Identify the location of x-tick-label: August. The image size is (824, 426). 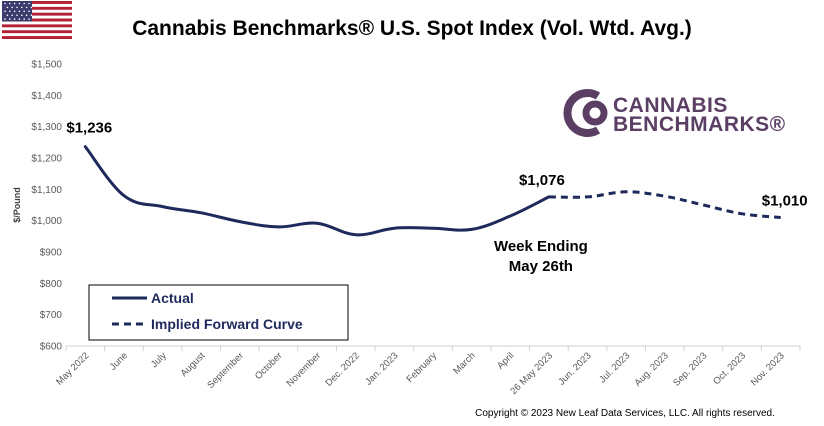
(193, 364).